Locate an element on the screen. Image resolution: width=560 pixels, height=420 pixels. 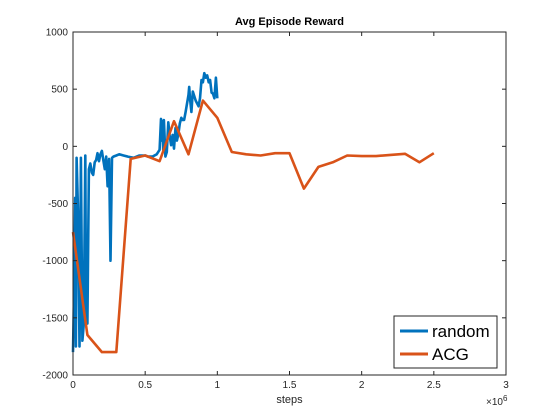
chart-title: Avg Episode Reward is located at coordinates (289, 22).